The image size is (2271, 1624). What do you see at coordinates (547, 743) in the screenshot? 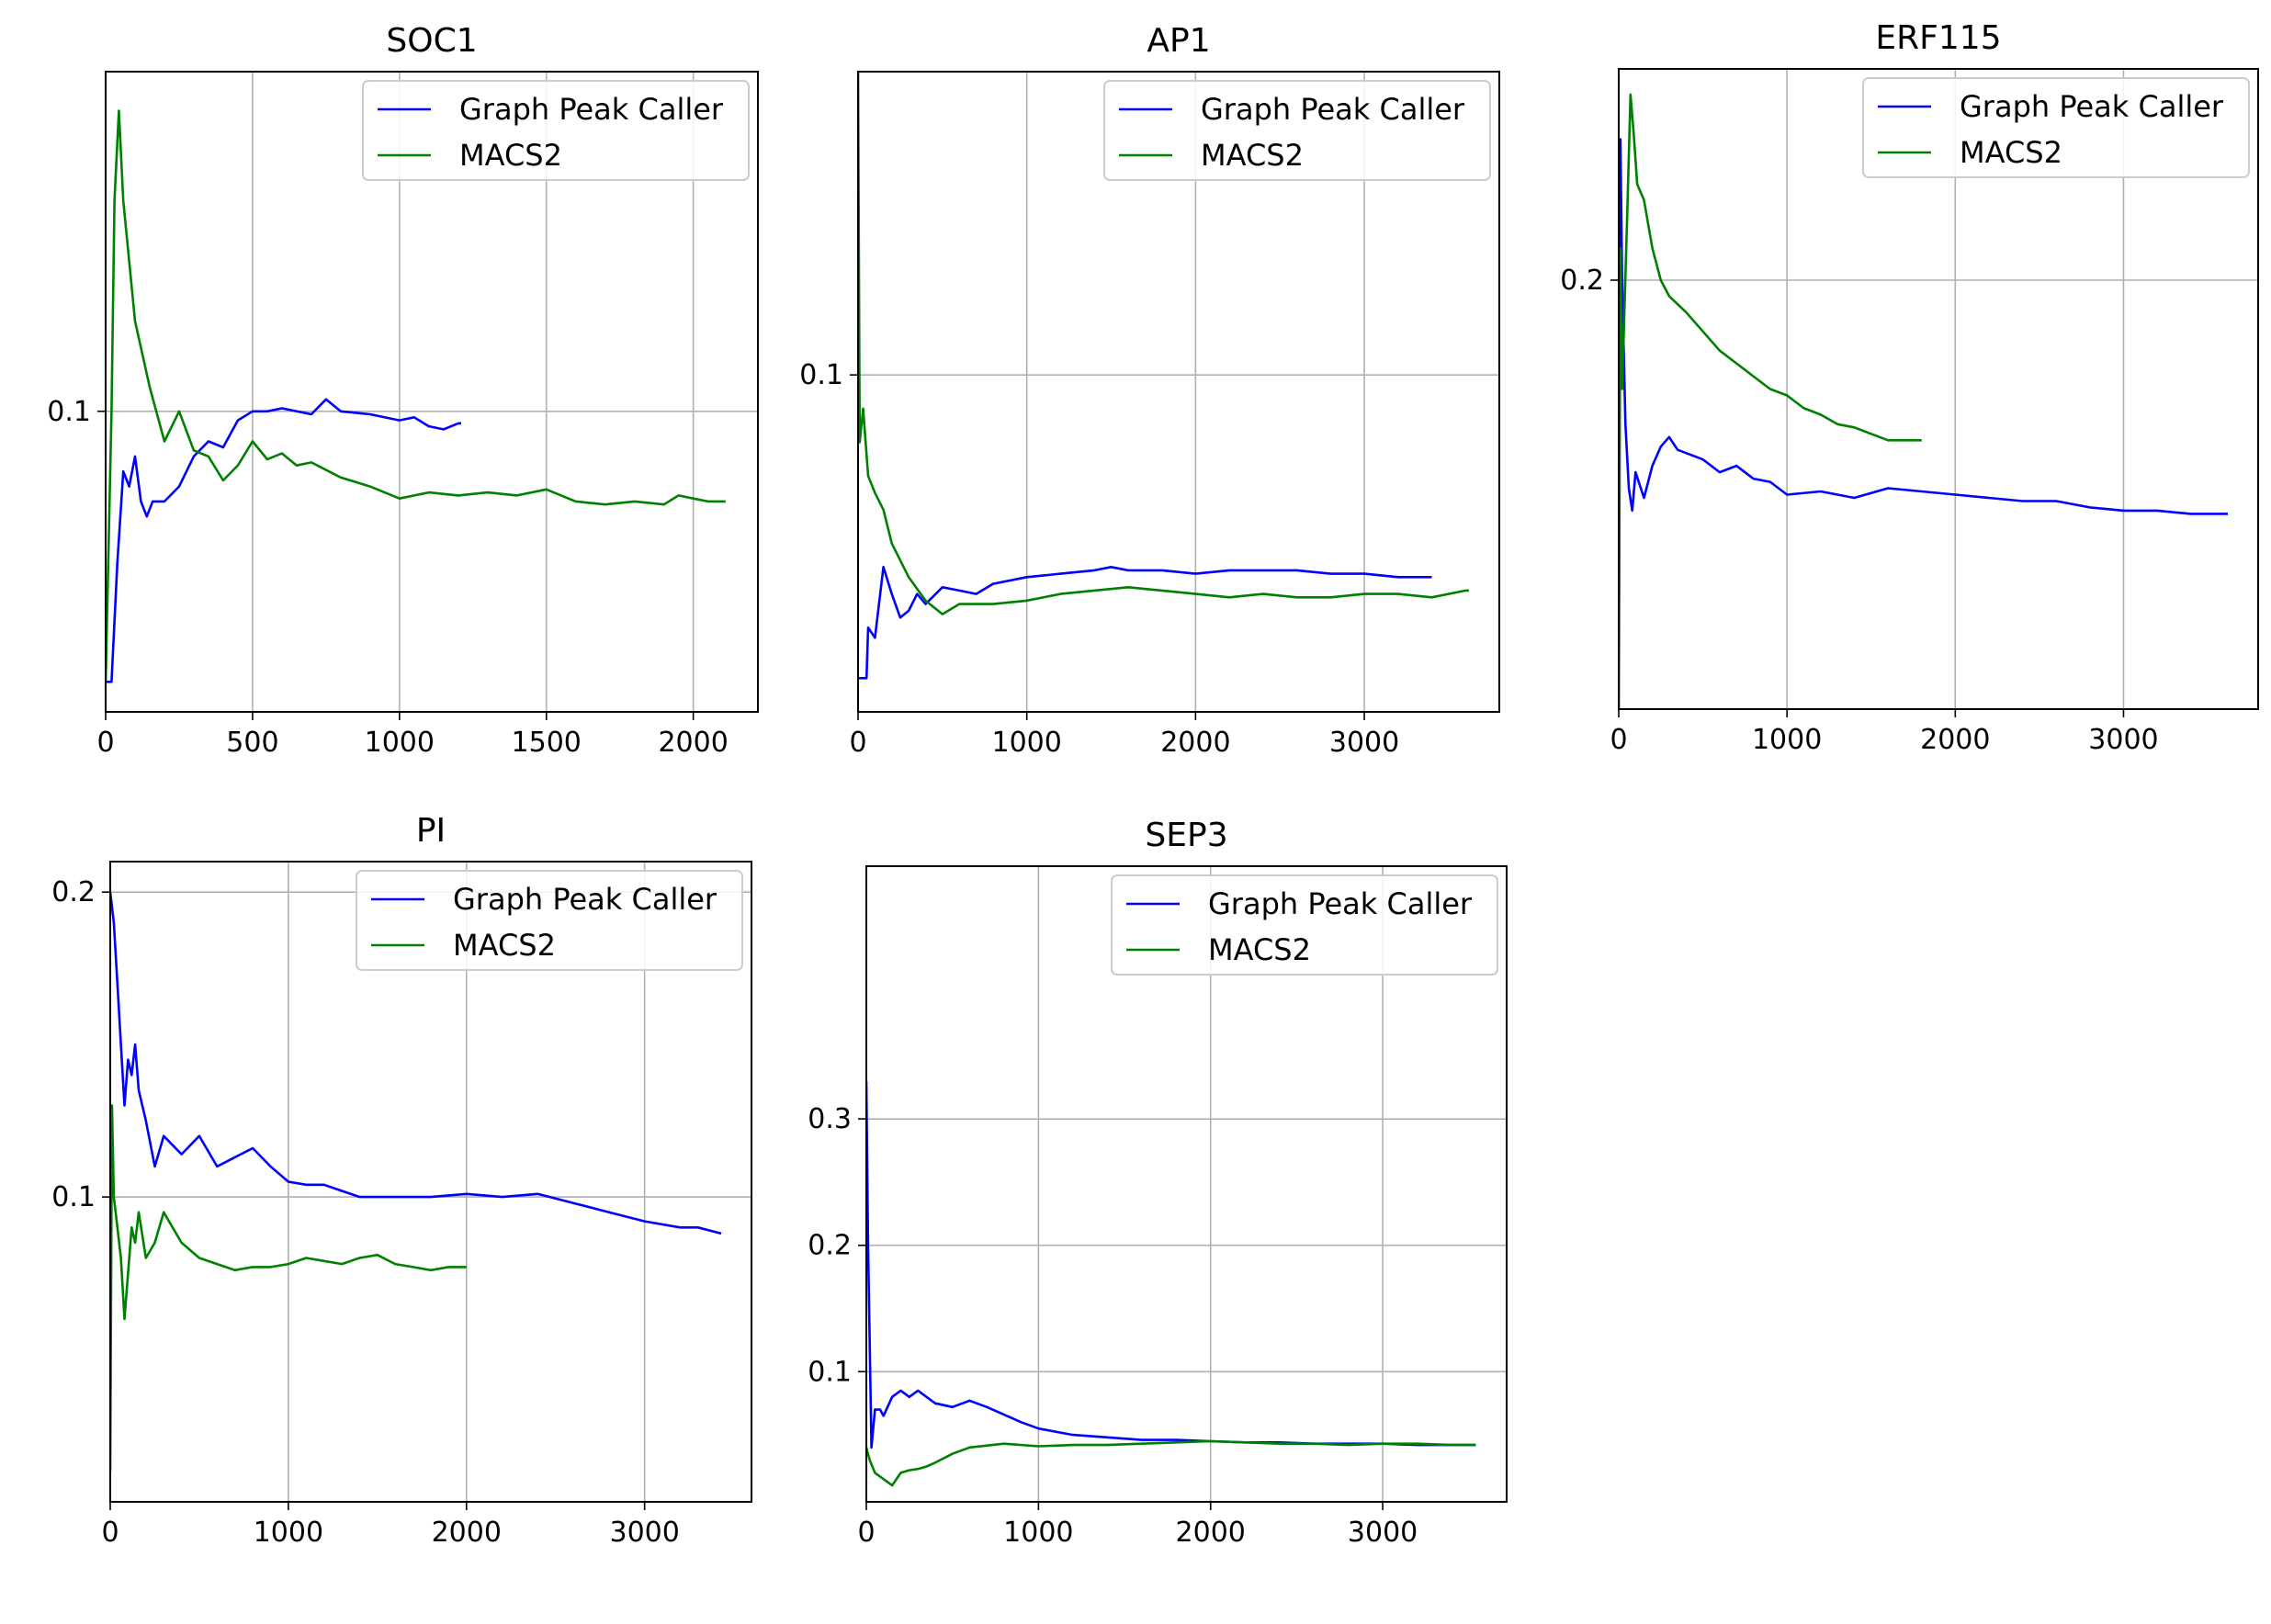
I see `x-tick-label: 1500` at bounding box center [547, 743].